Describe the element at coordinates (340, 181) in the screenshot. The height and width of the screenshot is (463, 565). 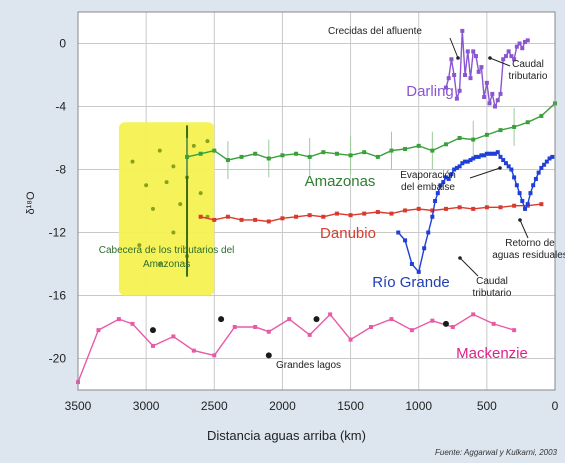
I see `series-label: Amazonas` at that location.